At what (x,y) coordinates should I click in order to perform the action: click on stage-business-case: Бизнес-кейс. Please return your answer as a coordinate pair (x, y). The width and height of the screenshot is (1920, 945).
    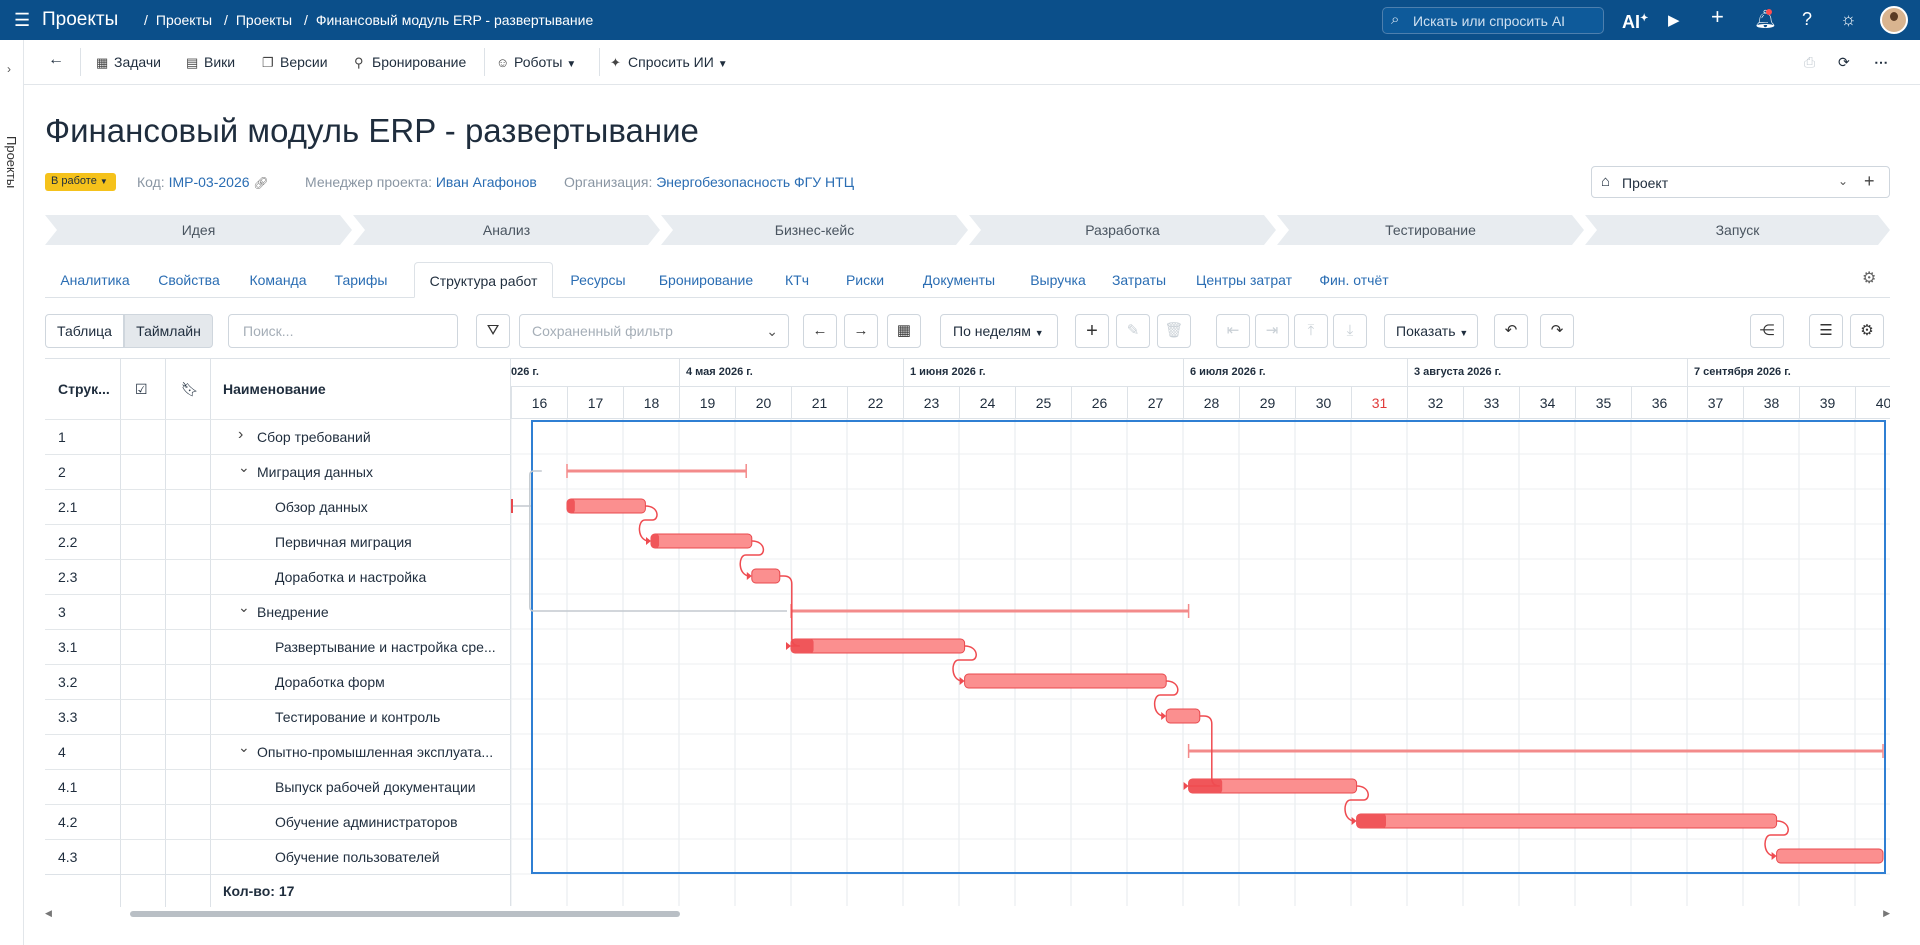
    Looking at the image, I should click on (814, 230).